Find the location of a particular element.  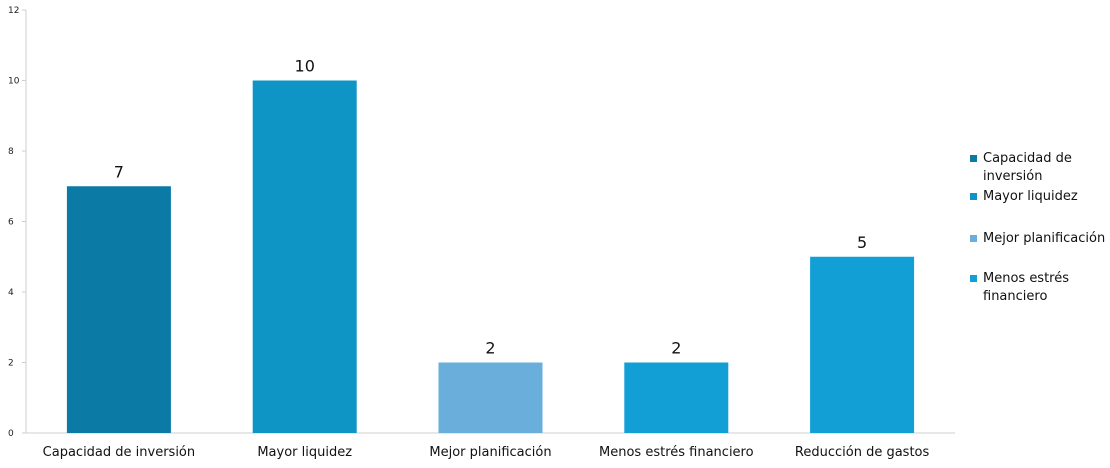

legend-item: Mayor liquidez is located at coordinates (1040, 197).